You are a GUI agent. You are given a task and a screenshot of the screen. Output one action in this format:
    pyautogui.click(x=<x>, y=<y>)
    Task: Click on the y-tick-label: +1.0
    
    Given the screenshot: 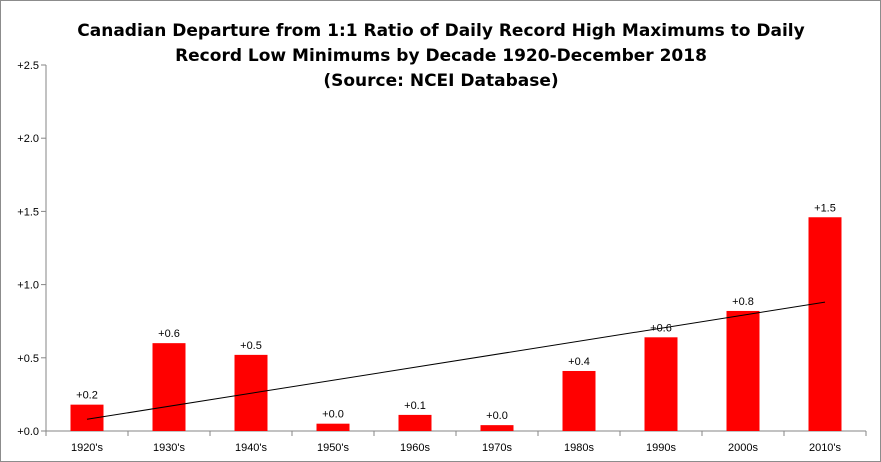 What is the action you would take?
    pyautogui.click(x=28, y=286)
    